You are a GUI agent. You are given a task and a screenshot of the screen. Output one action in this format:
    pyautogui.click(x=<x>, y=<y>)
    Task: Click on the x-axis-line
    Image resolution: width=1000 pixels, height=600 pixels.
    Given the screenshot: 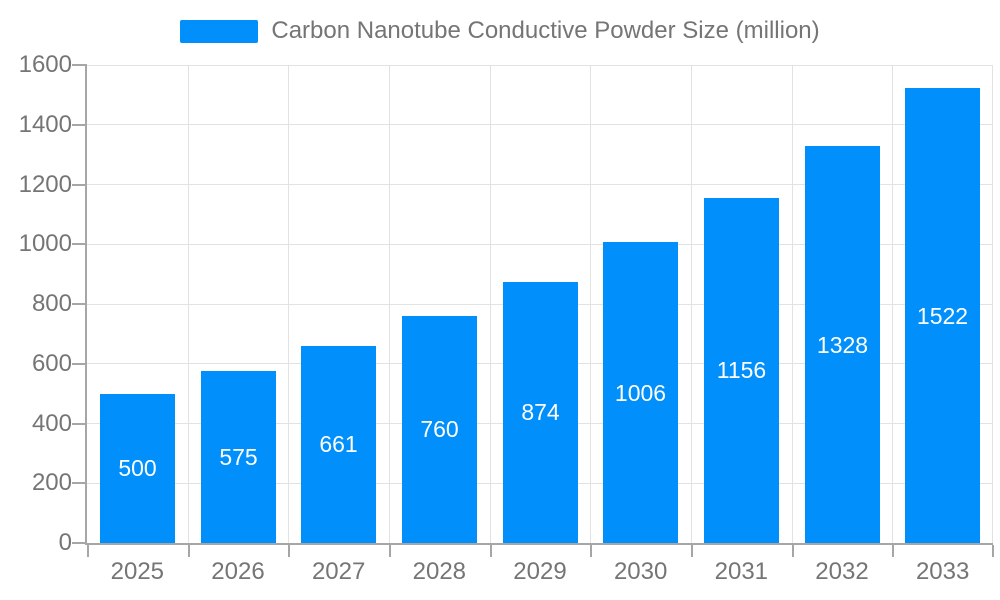 What is the action you would take?
    pyautogui.click(x=539, y=544)
    